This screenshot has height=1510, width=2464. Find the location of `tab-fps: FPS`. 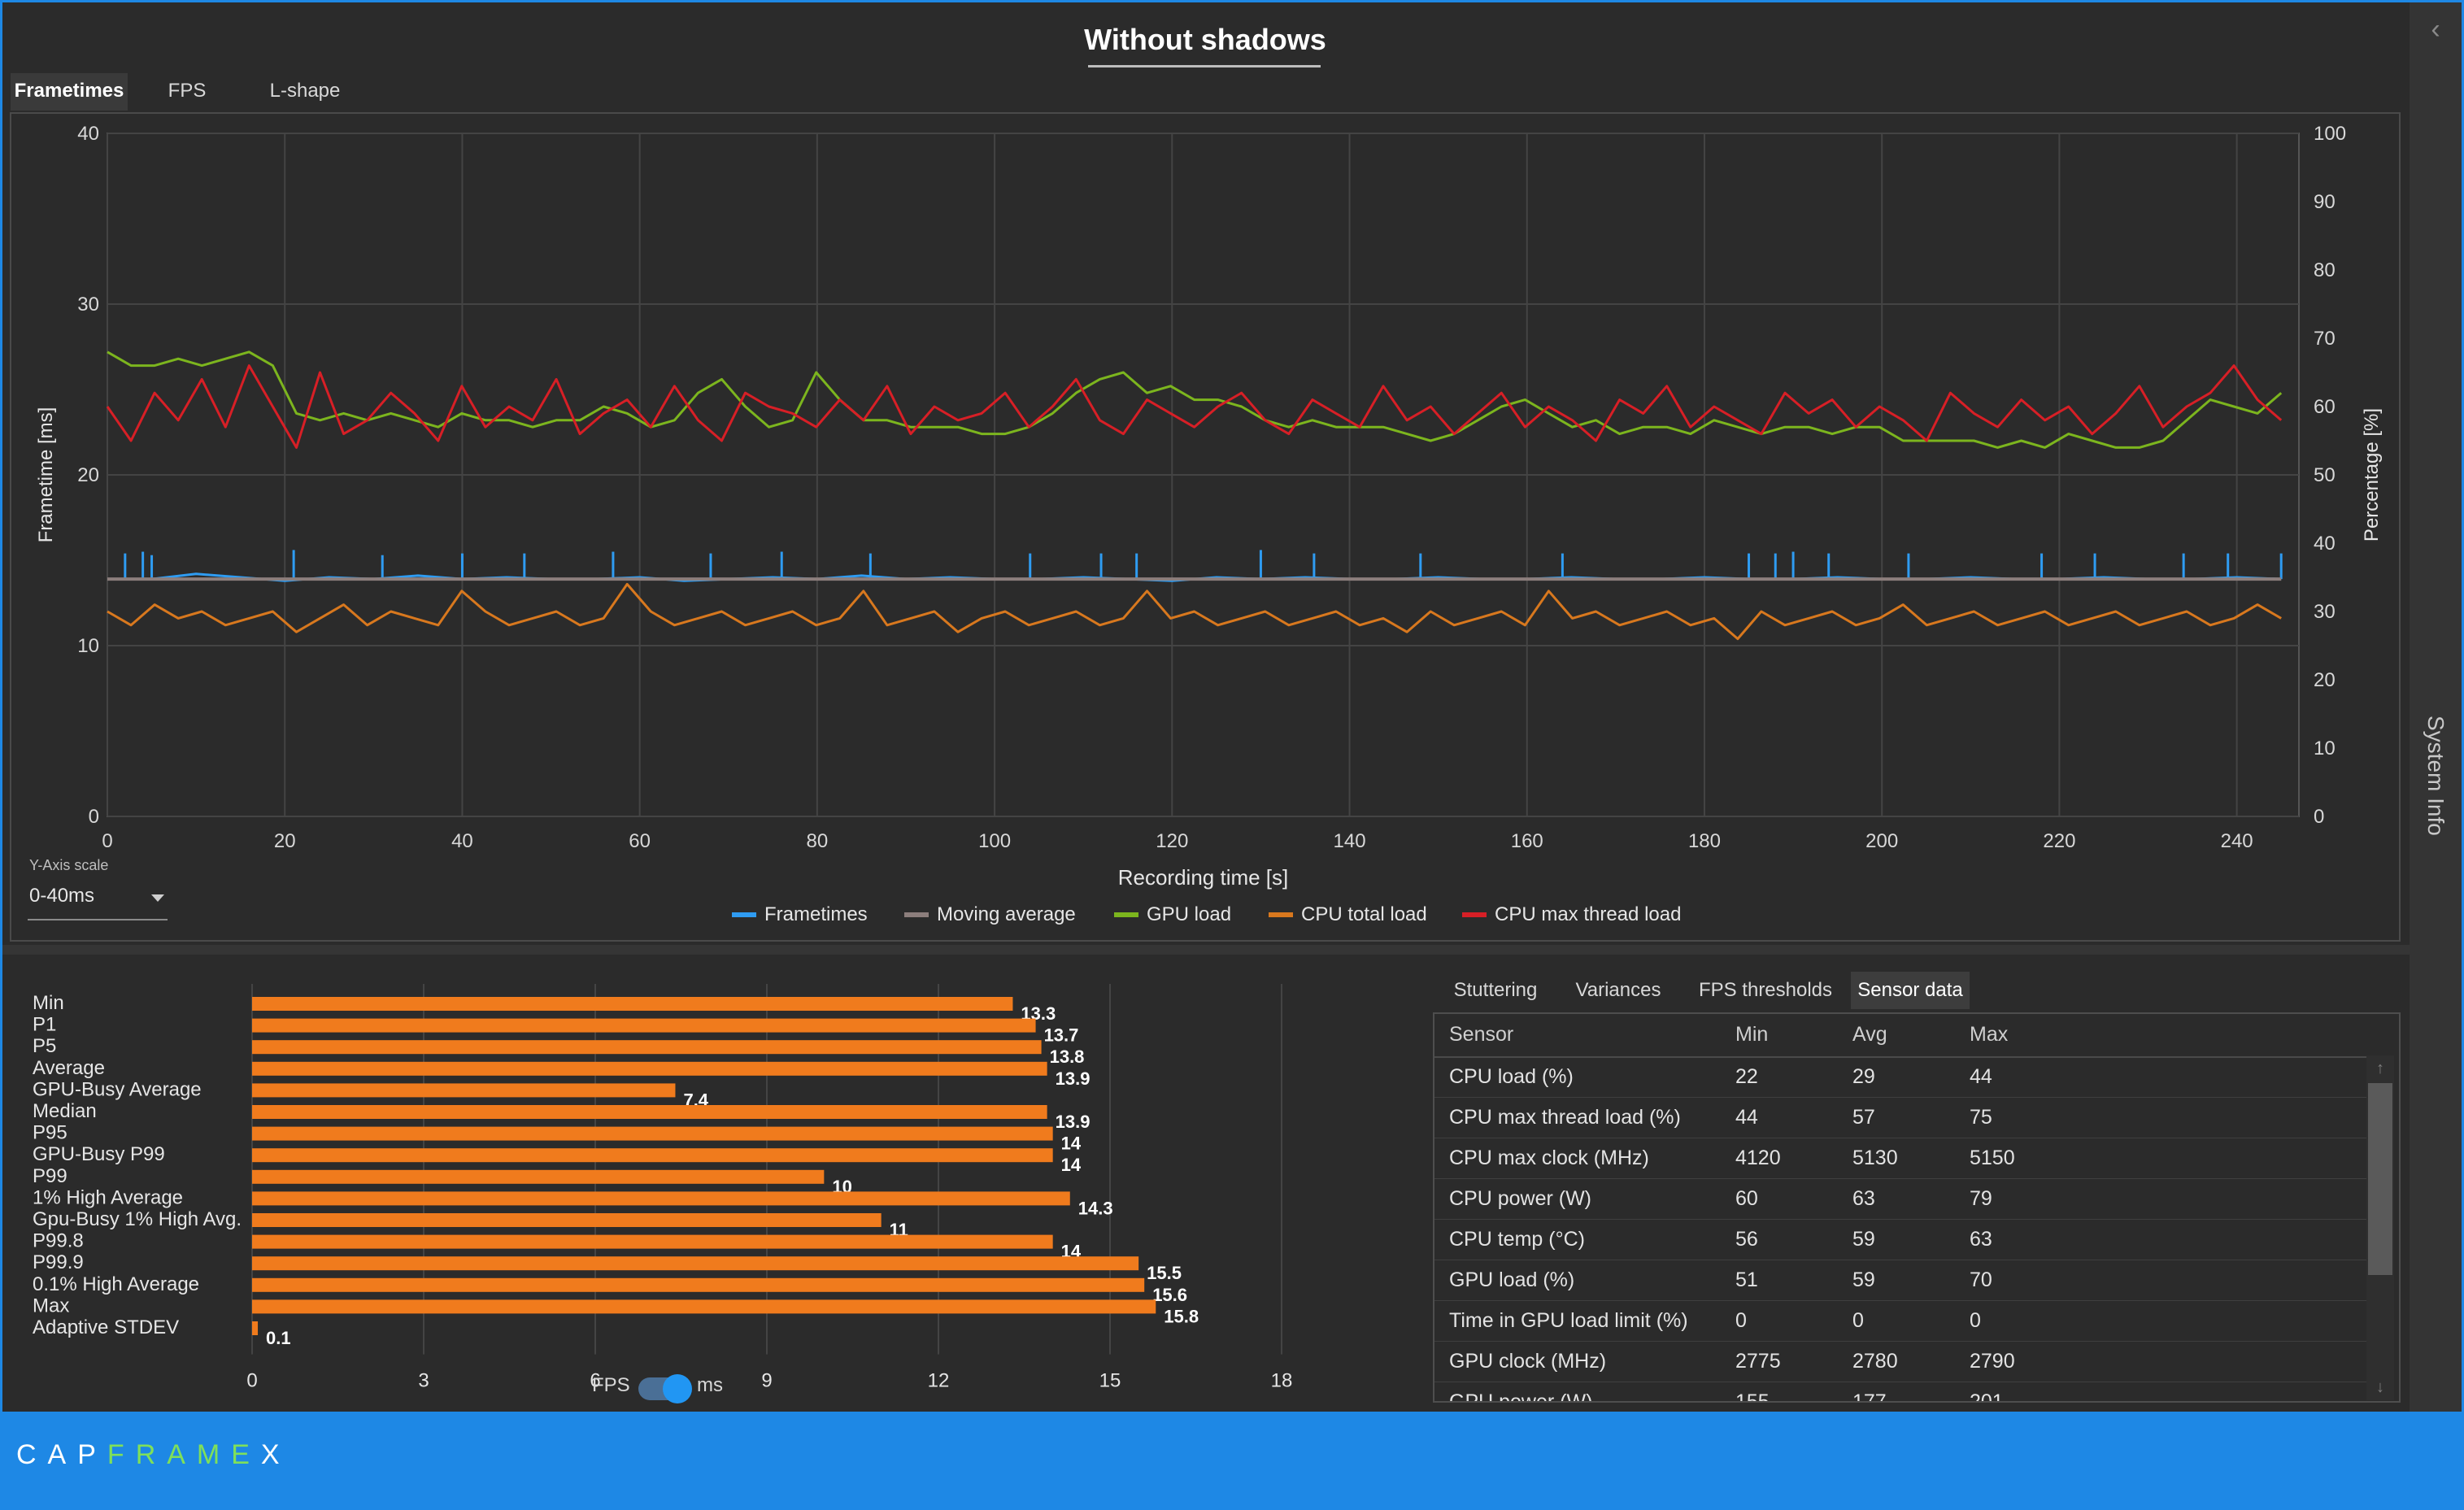

tab-fps: FPS is located at coordinates (187, 91).